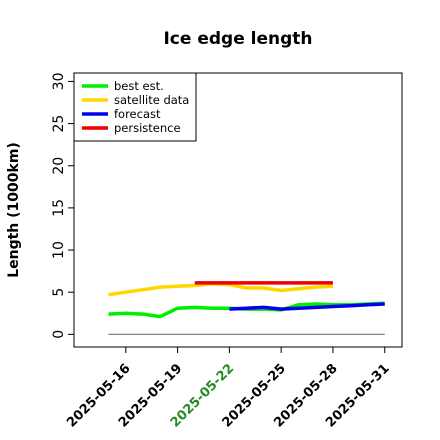 This screenshot has height=440, width=440. Describe the element at coordinates (139, 86) in the screenshot. I see `legend-label: best est.` at that location.